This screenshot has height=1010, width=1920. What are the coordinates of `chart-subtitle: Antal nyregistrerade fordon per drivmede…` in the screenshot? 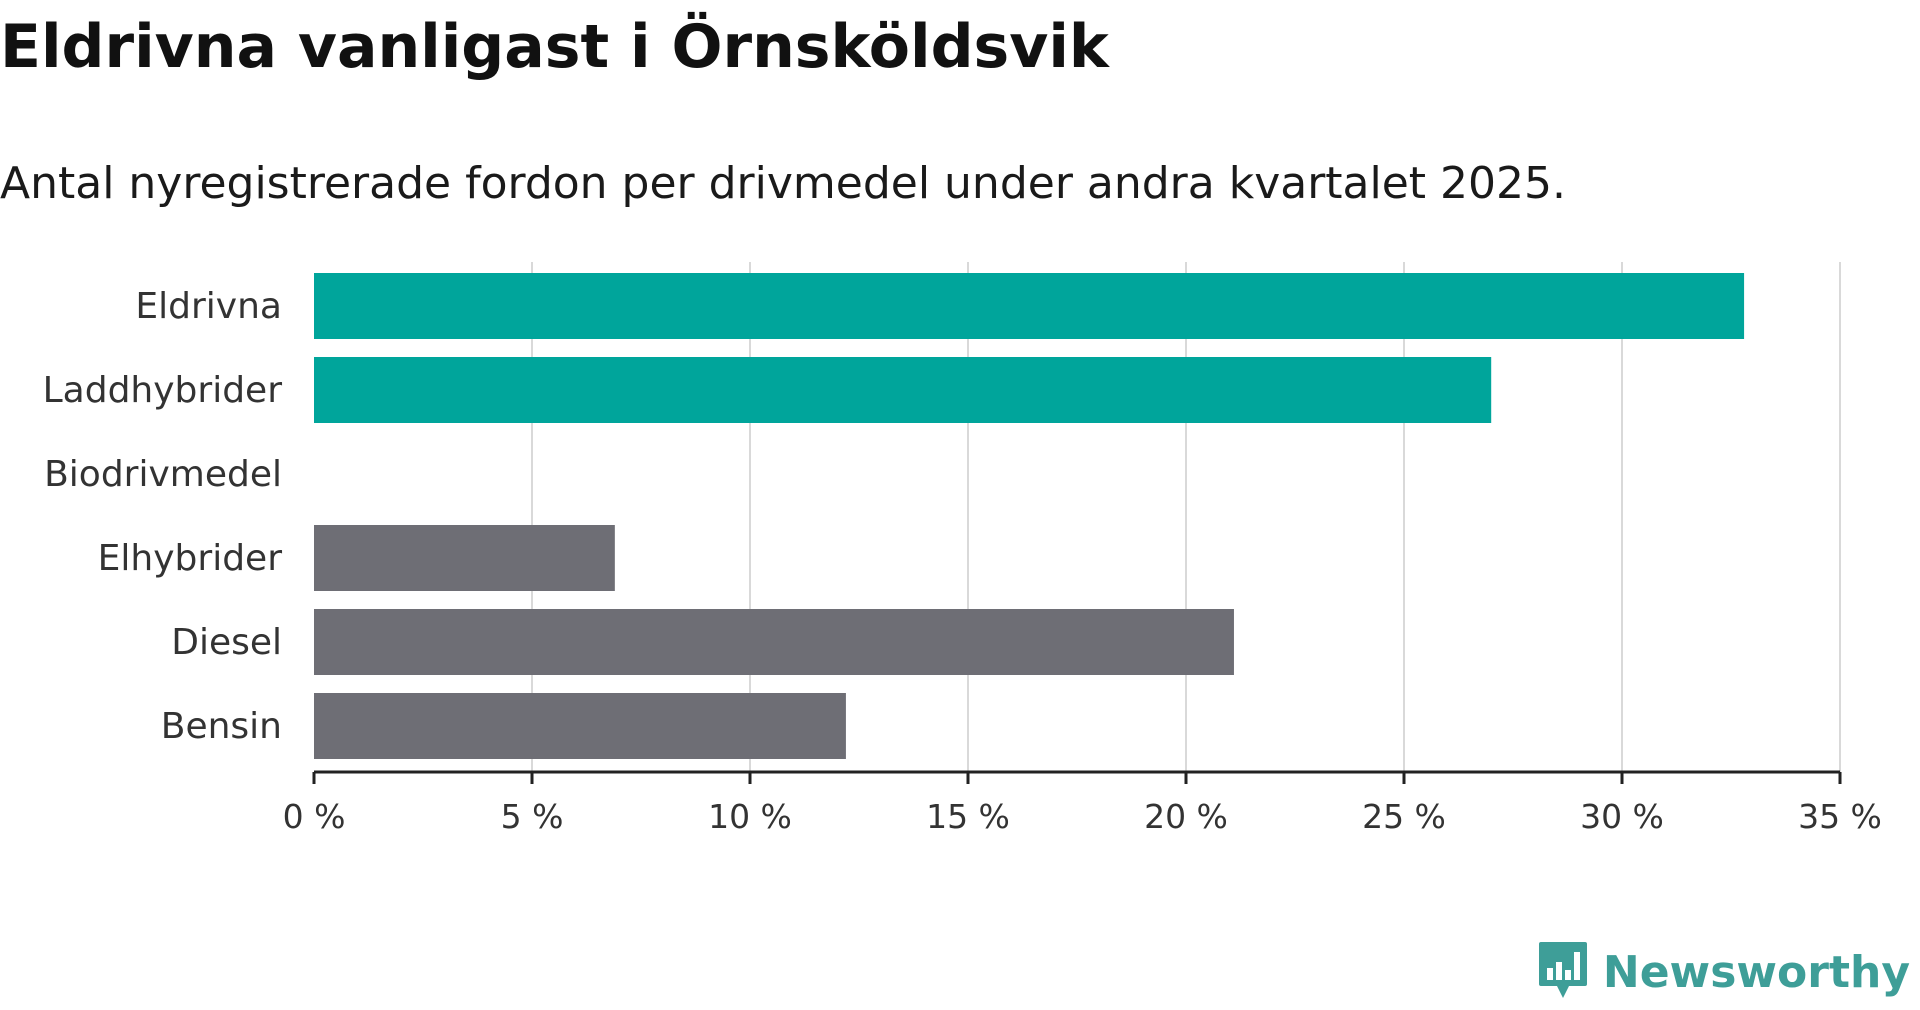 It's located at (783, 183).